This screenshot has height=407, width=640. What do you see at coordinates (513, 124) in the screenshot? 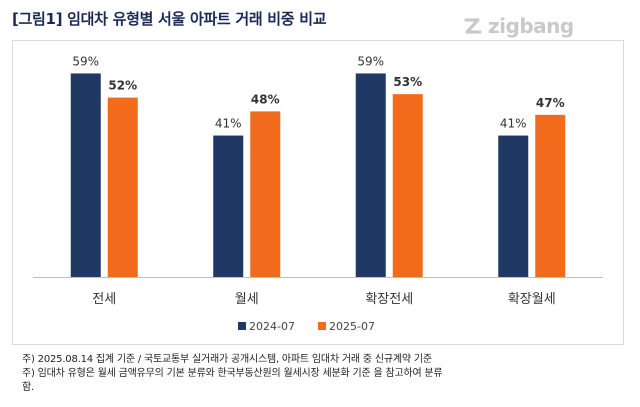
I see `data-label-2024-07-4: 41%` at bounding box center [513, 124].